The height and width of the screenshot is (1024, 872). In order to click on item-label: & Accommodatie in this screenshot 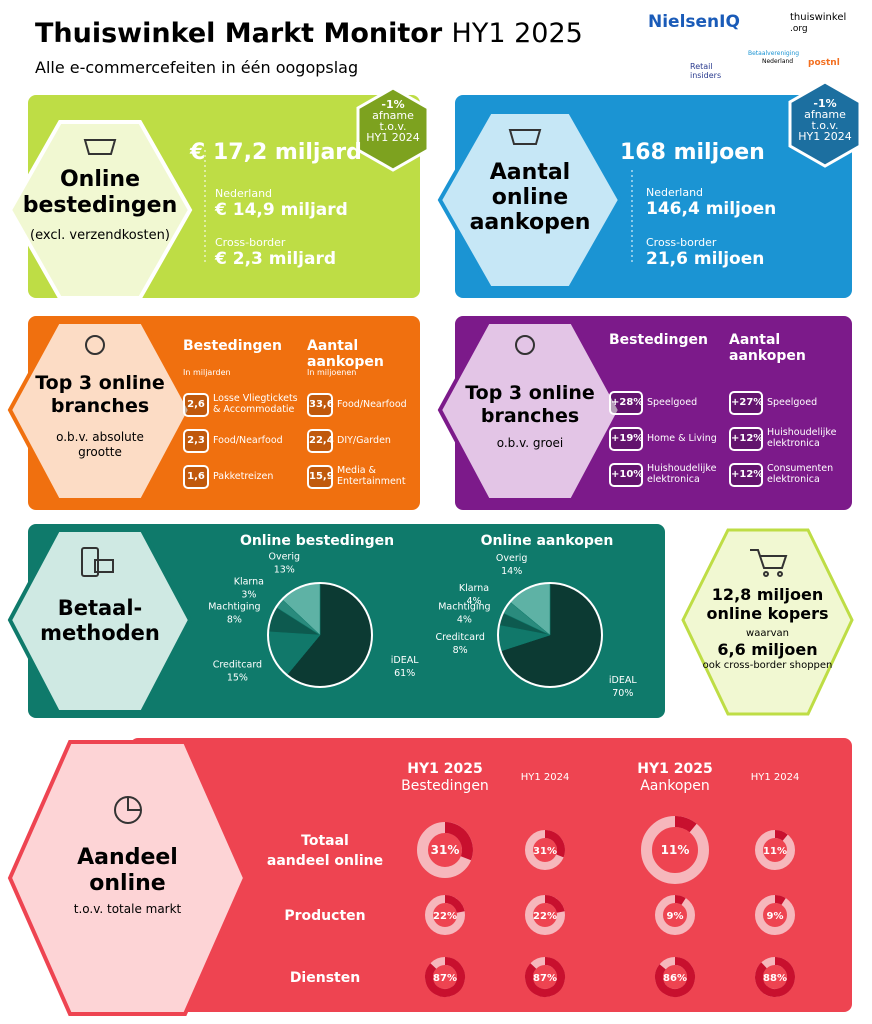, I will do `click(254, 409)`.